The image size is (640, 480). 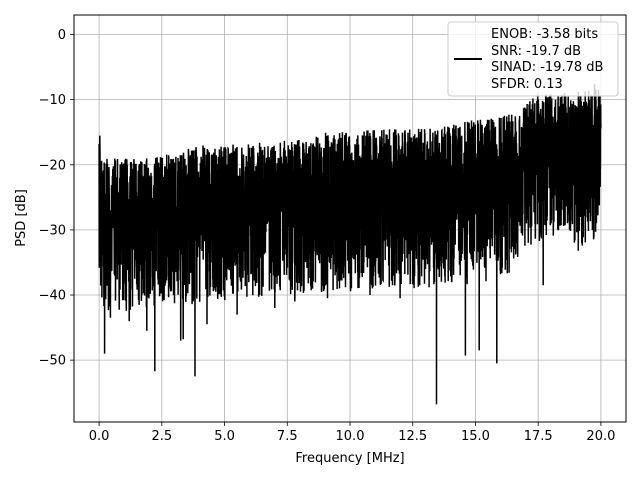 I want to click on y-tick-label: −40, so click(x=52, y=296).